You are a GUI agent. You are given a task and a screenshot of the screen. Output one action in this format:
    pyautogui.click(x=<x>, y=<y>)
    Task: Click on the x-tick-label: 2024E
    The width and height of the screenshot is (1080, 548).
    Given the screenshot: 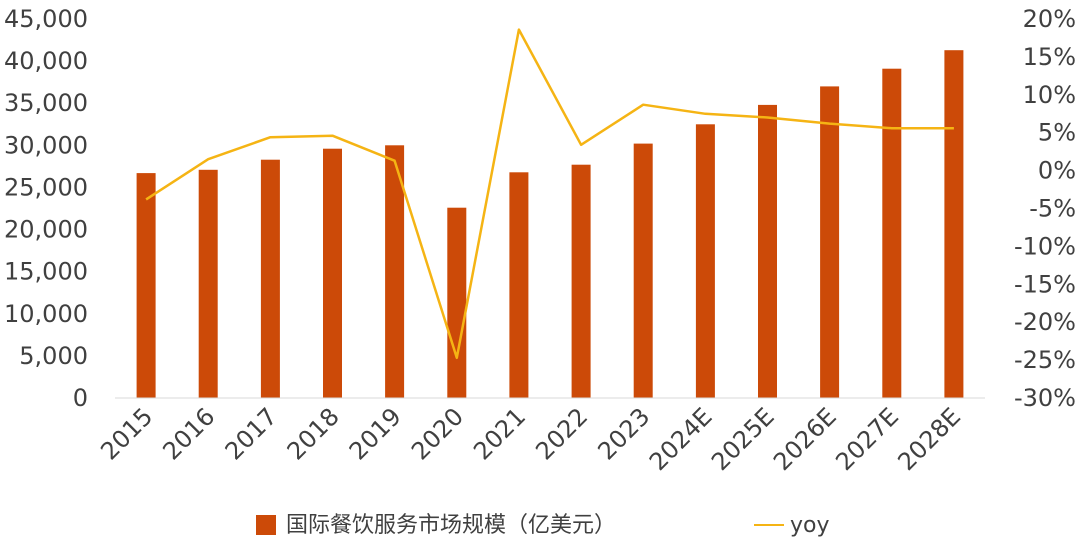 What is the action you would take?
    pyautogui.click(x=681, y=439)
    